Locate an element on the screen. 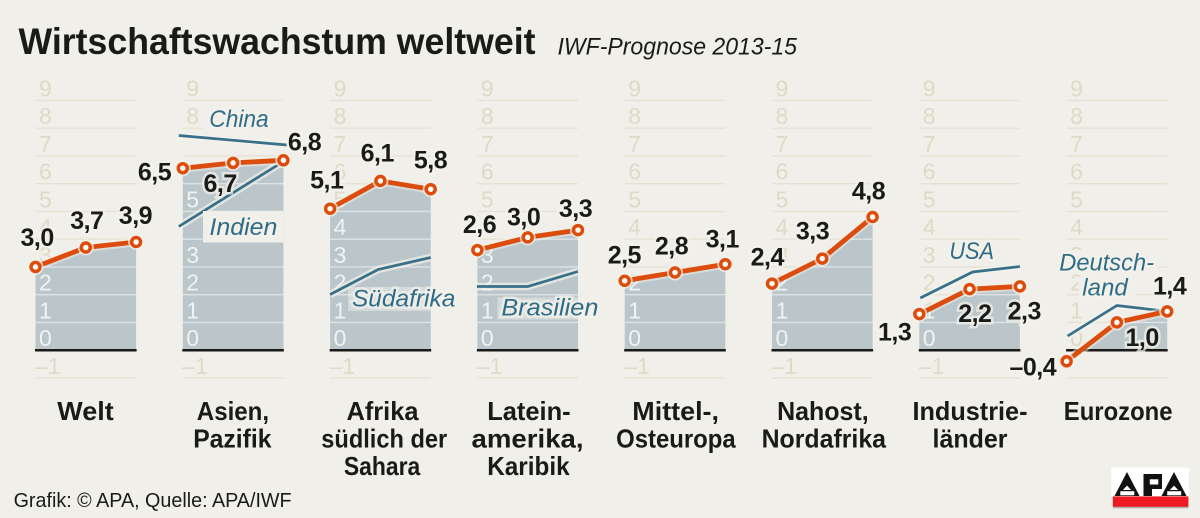  svg-text: Karibik is located at coordinates (528, 466).